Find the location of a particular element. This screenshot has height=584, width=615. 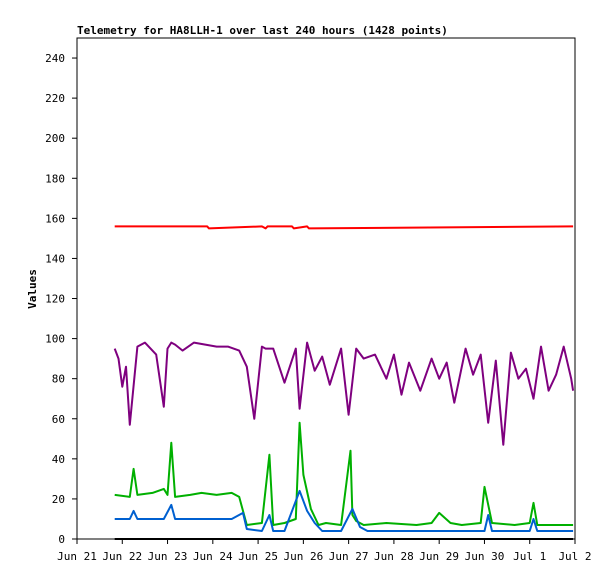

x-tick-label: Jun 26 is located at coordinates (303, 556).